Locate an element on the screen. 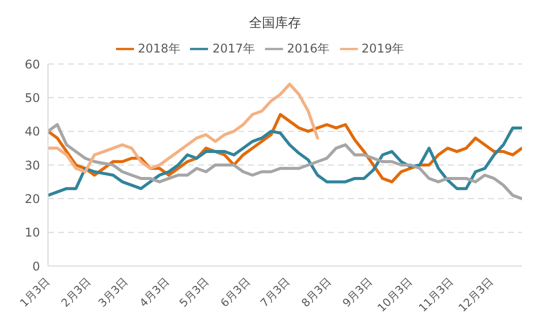  y-tick-label: 20 is located at coordinates (32, 199).